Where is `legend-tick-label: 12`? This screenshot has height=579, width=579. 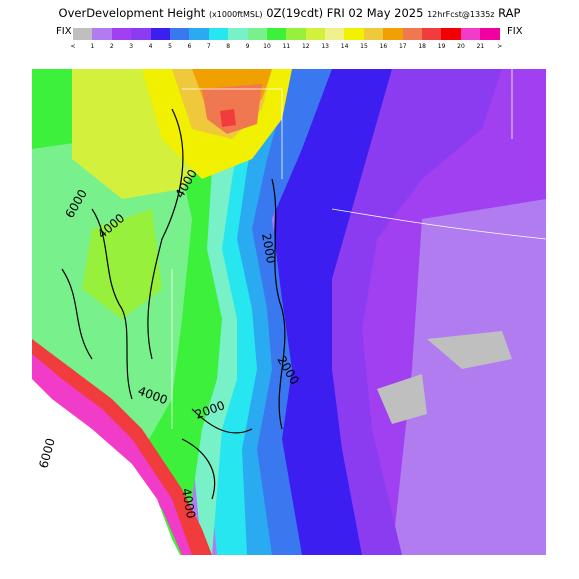
legend-tick-label: 12 is located at coordinates (305, 46).